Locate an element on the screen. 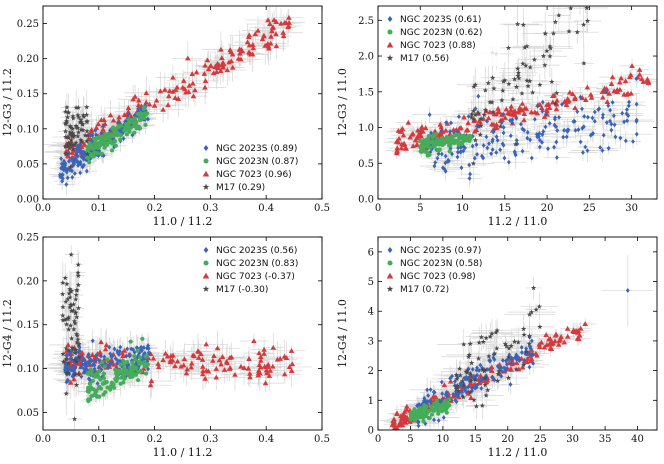 The height and width of the screenshot is (464, 664). data-markers is located at coordinates (175, 100).